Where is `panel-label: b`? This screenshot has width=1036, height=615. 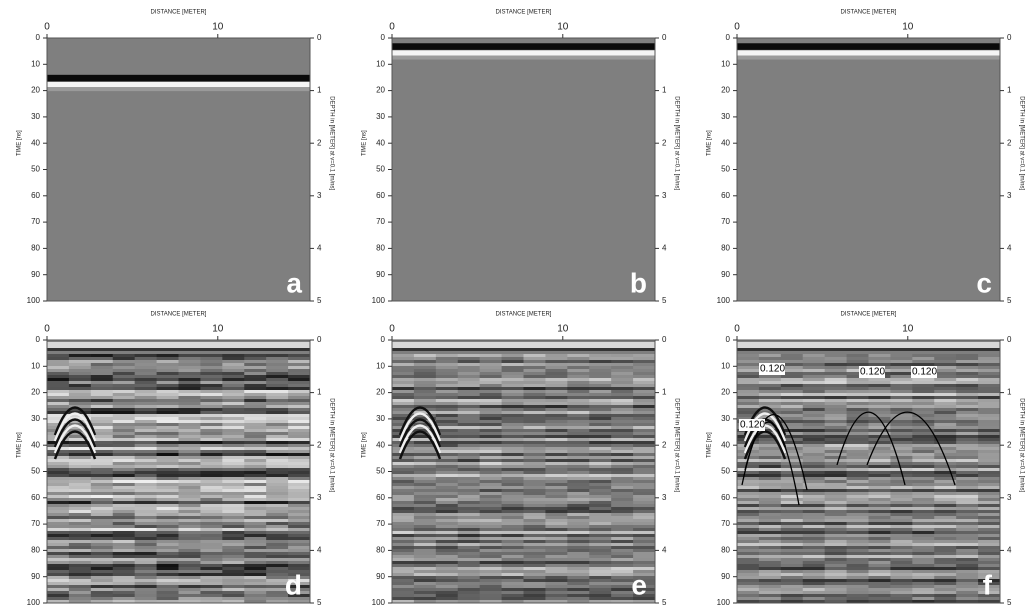
panel-label: b is located at coordinates (638, 282).